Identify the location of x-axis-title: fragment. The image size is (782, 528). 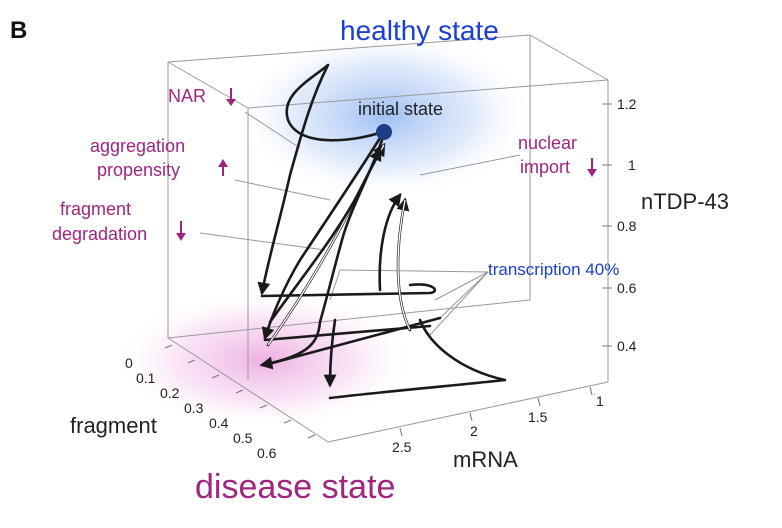
(113, 425).